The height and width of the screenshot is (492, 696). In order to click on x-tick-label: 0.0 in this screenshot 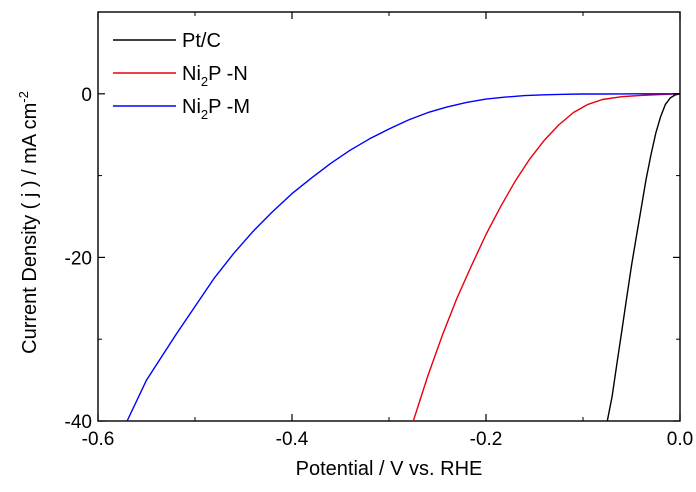, I will do `click(680, 439)`.